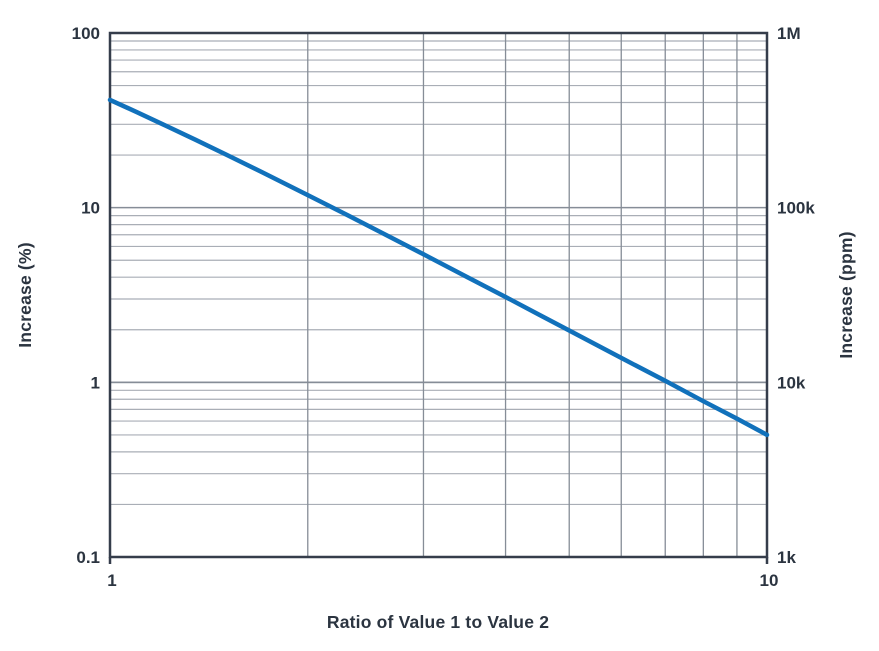 The height and width of the screenshot is (651, 879). What do you see at coordinates (95, 382) in the screenshot?
I see `y-tick-label-left: 1` at bounding box center [95, 382].